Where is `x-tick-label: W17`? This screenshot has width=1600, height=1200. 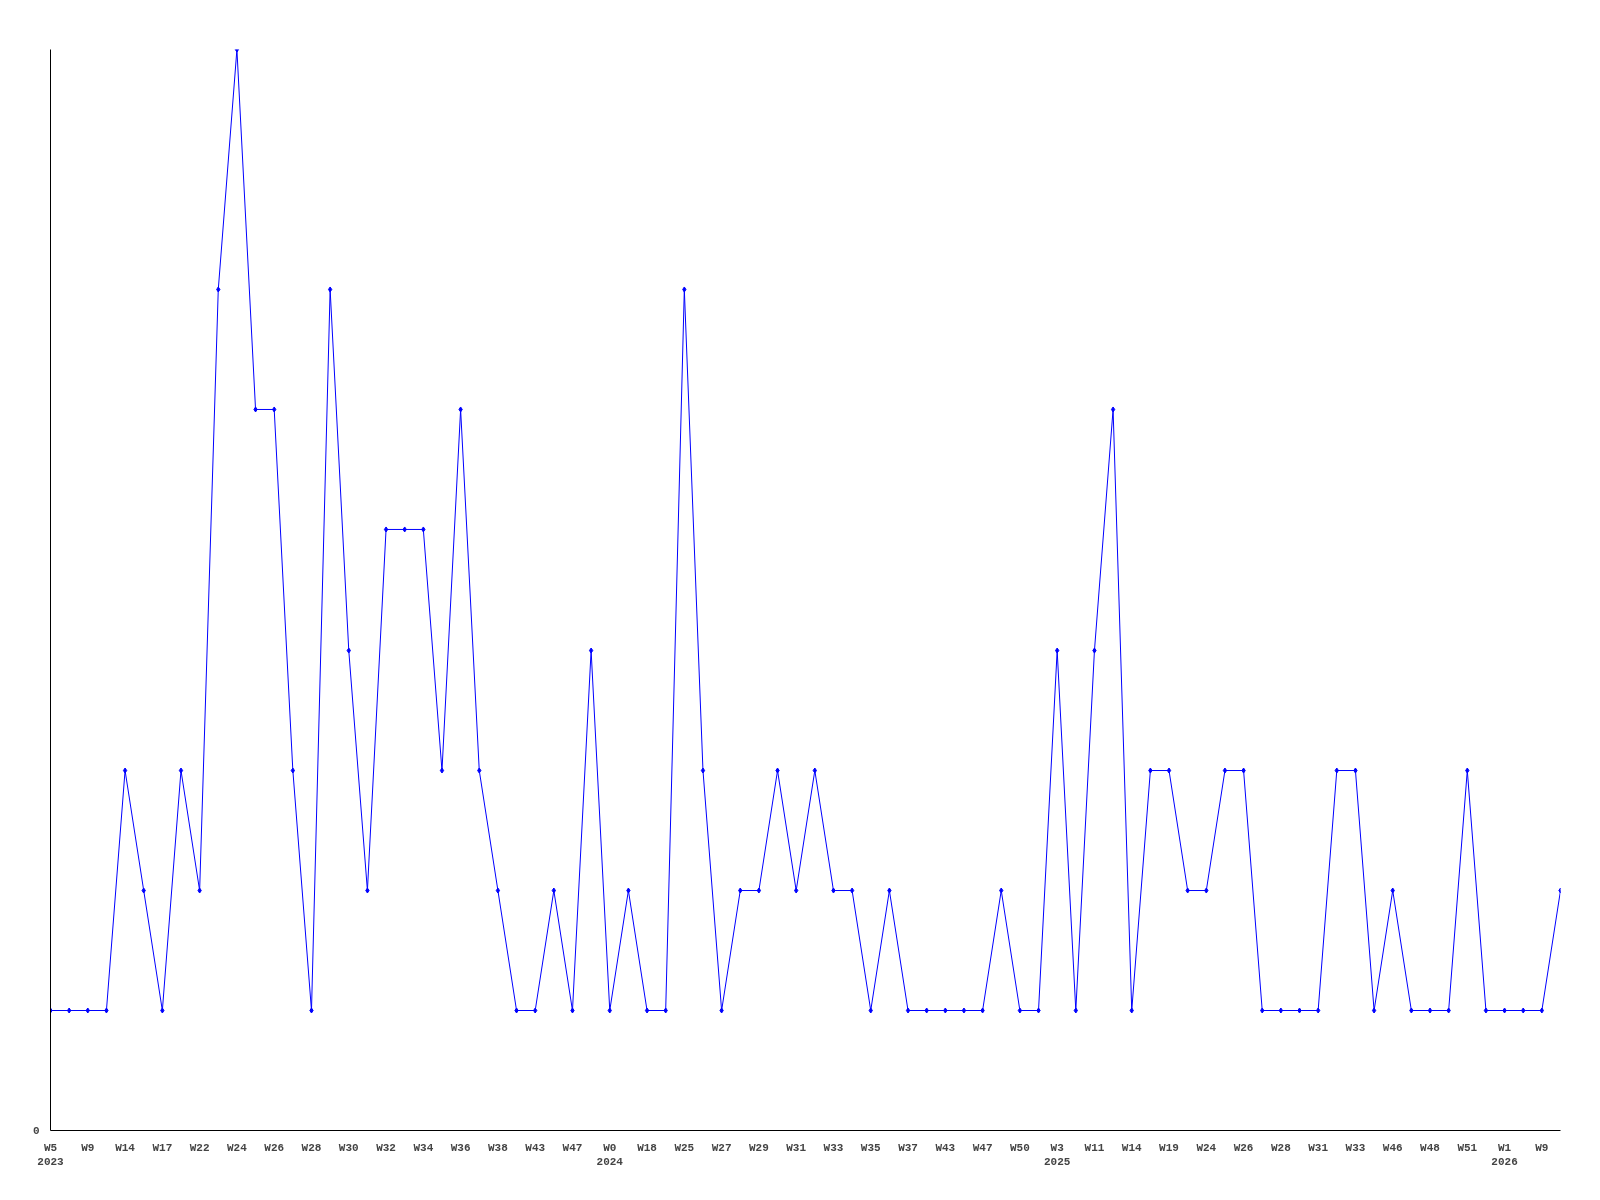
x-tick-label: W17 is located at coordinates (162, 1147).